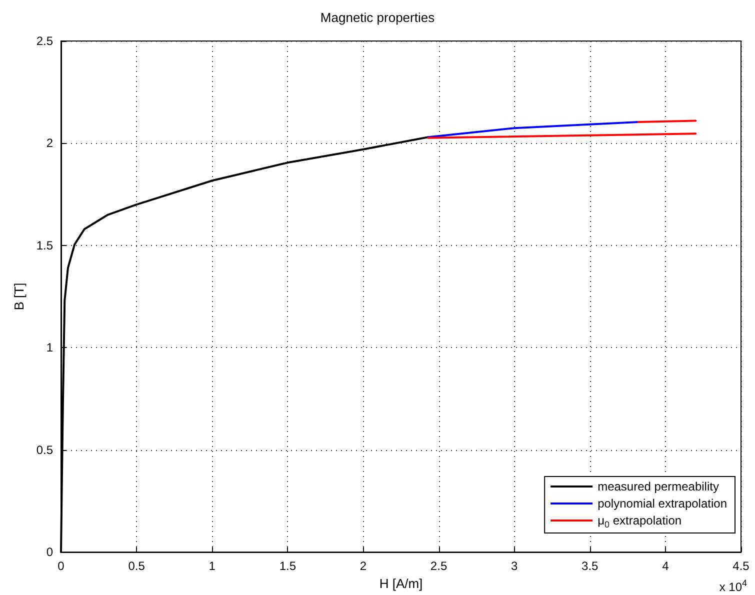 The image size is (755, 595). Describe the element at coordinates (363, 566) in the screenshot. I see `x-tick-label: 2` at that location.